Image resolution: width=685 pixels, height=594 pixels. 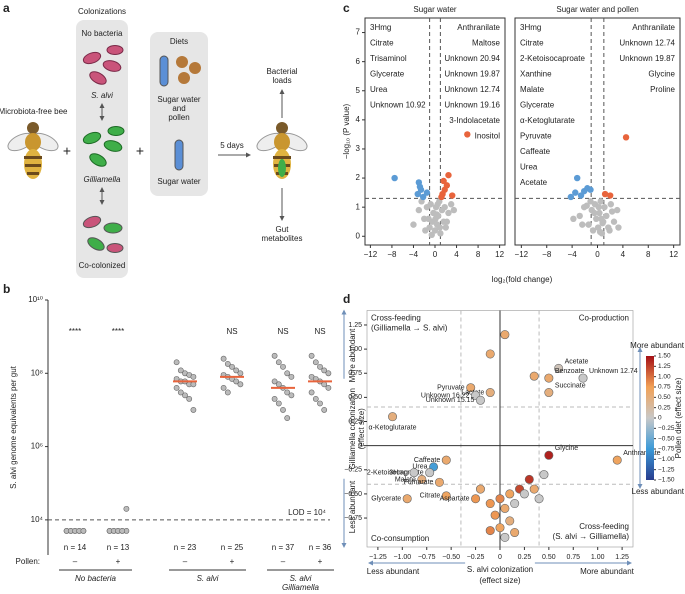 I want to click on colonization-box, so click(x=102, y=149).